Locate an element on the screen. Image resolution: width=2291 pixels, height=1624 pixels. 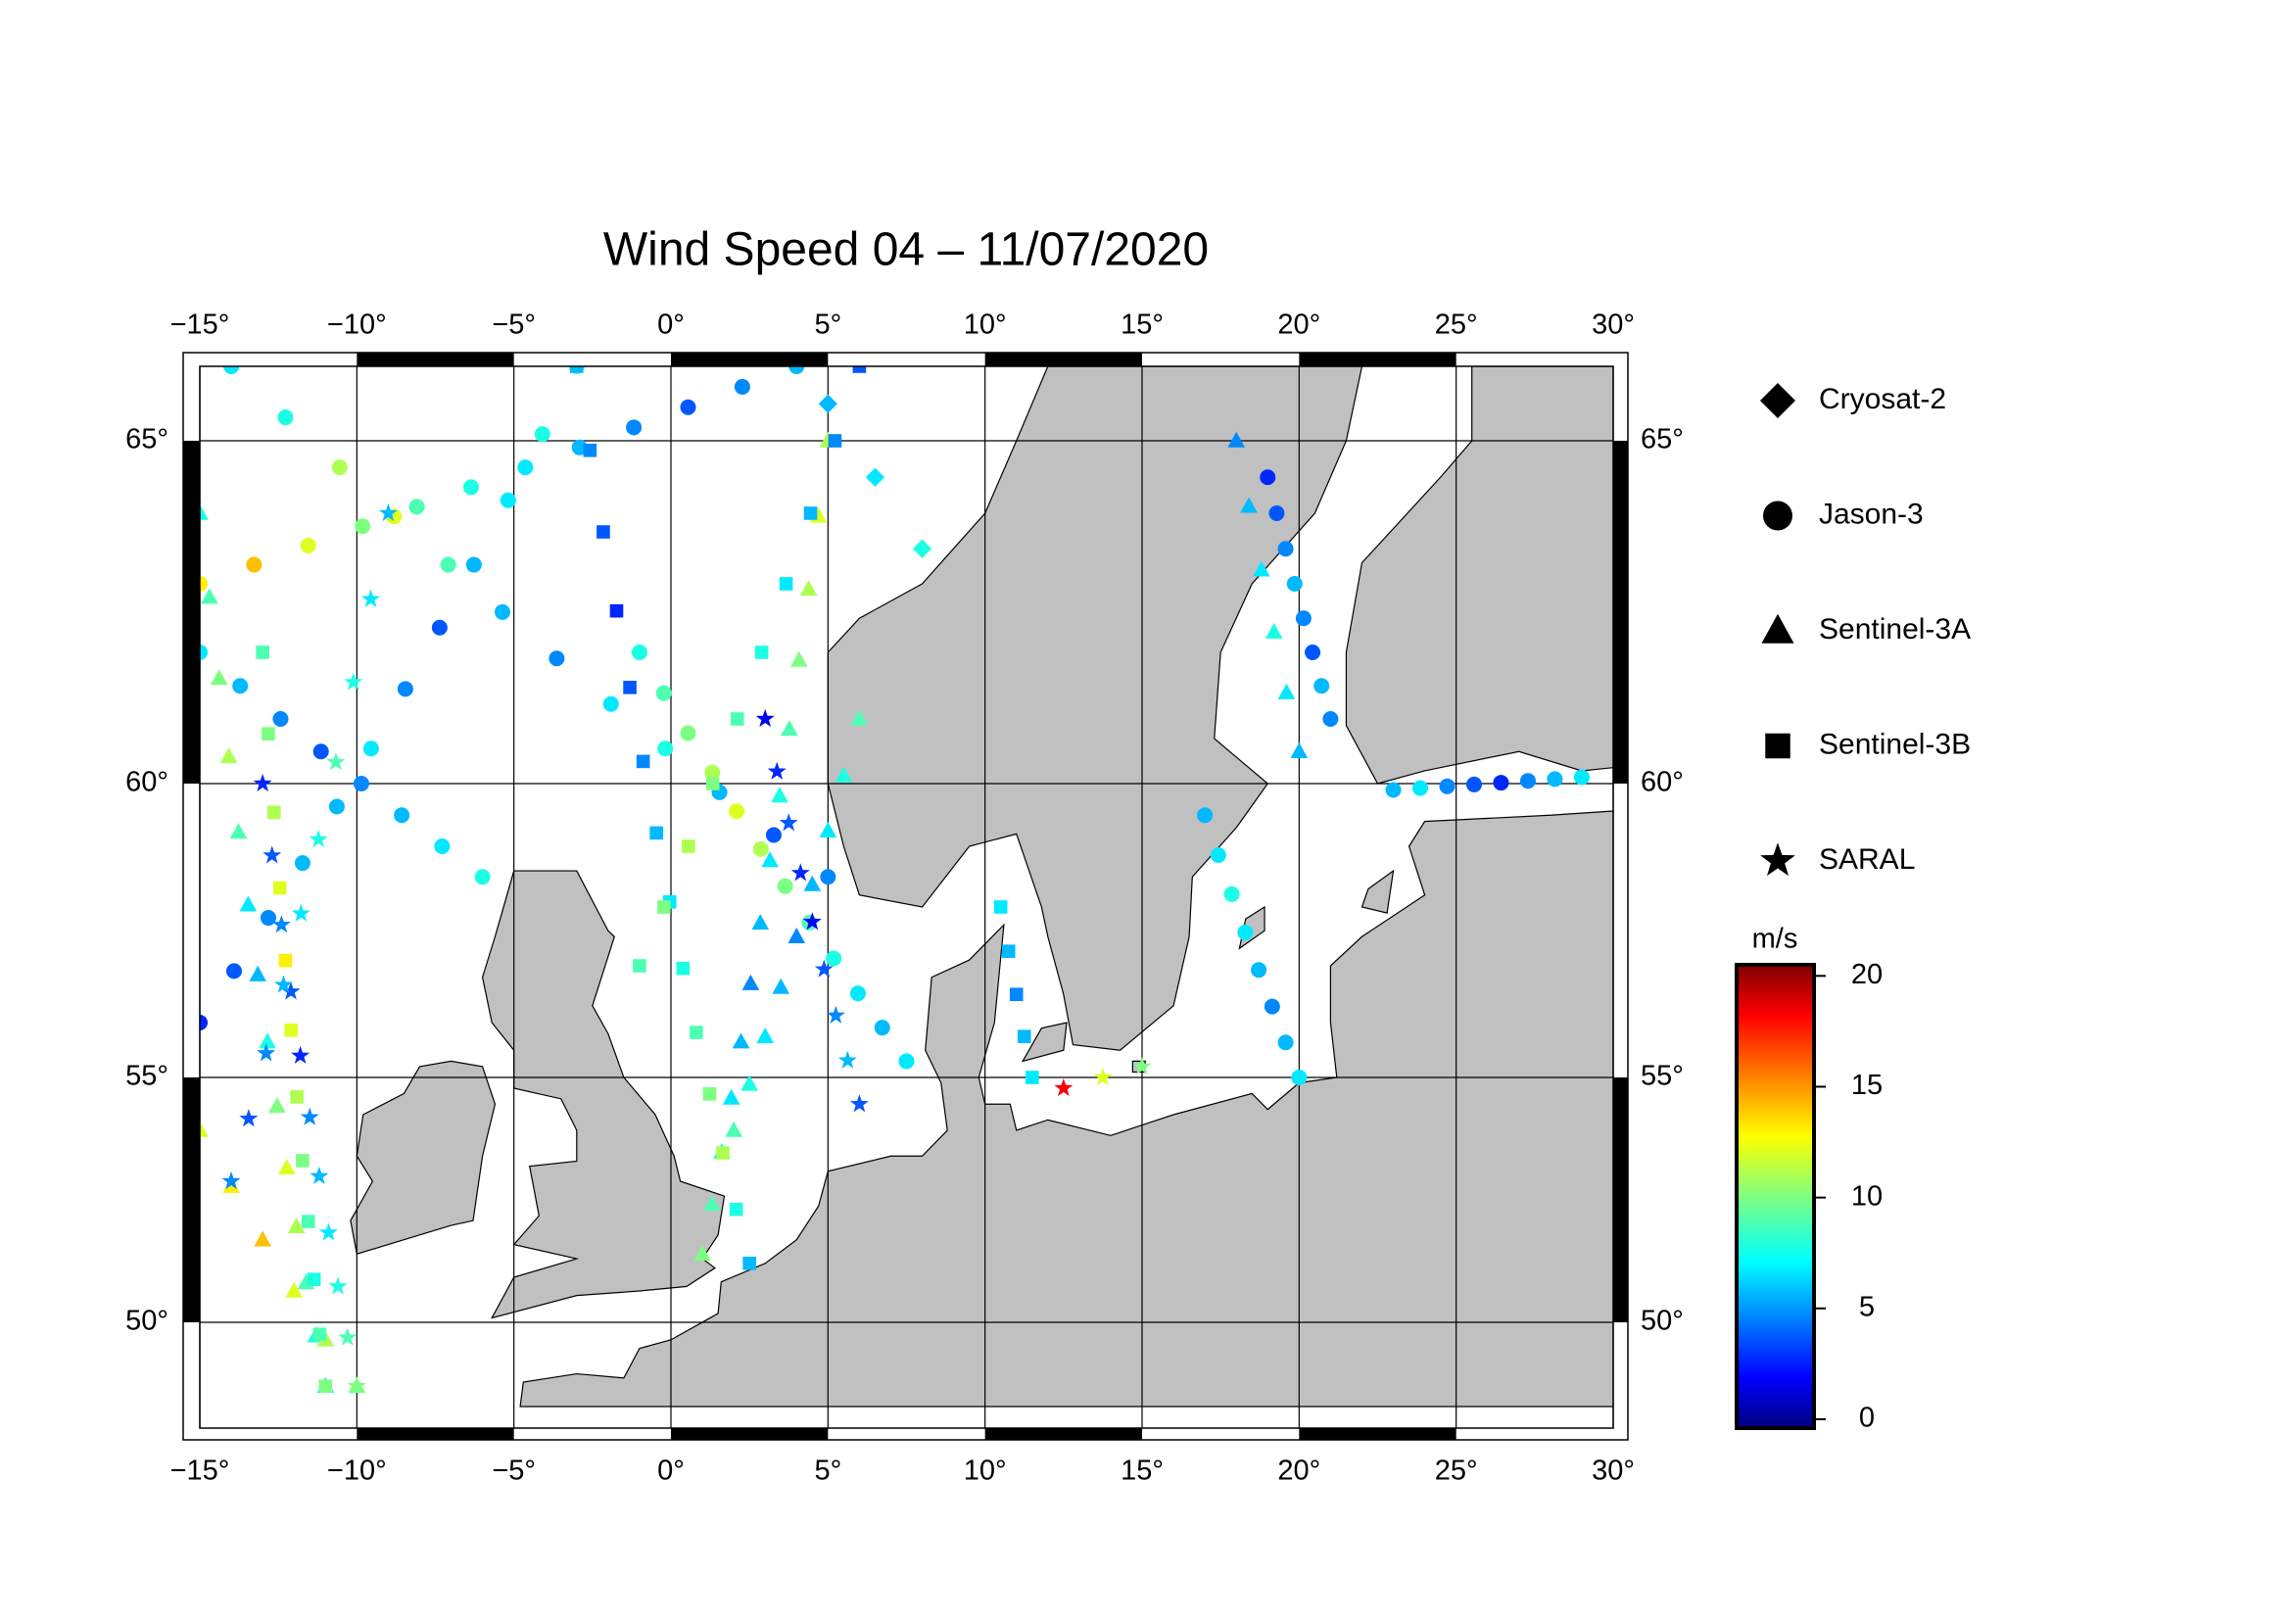
colorbar: m/s 0 5 10 15 20 is located at coordinates (1809, 1179).